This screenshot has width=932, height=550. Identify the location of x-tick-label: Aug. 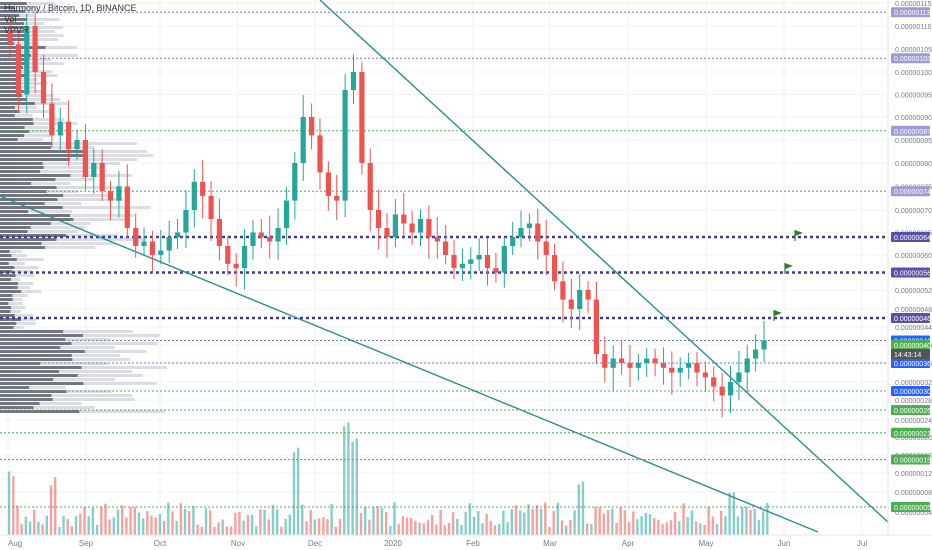
(15, 543).